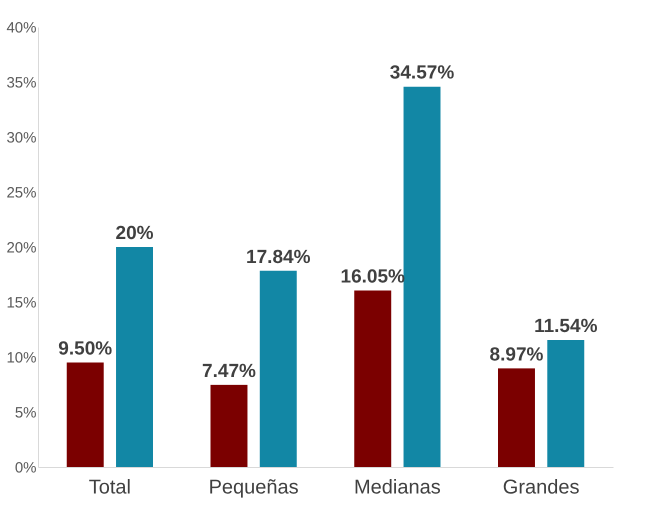 This screenshot has width=663, height=512. I want to click on data-label: 9.50%, so click(85, 349).